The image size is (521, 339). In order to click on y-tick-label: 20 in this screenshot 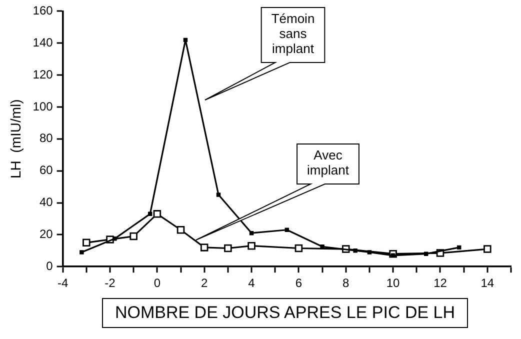, I will do `click(46, 233)`.